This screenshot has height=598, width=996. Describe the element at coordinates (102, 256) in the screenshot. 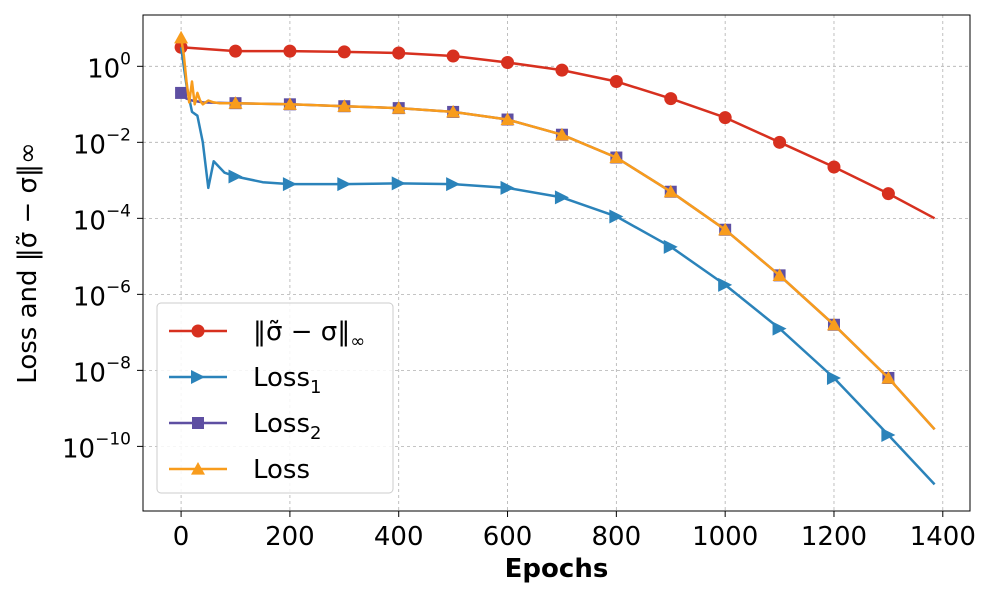

I see `y-axis-ticks: 10⁰ 10⁻² 10⁻⁴ 10⁻⁶ 10⁻⁸ 10⁻¹⁰` at that location.